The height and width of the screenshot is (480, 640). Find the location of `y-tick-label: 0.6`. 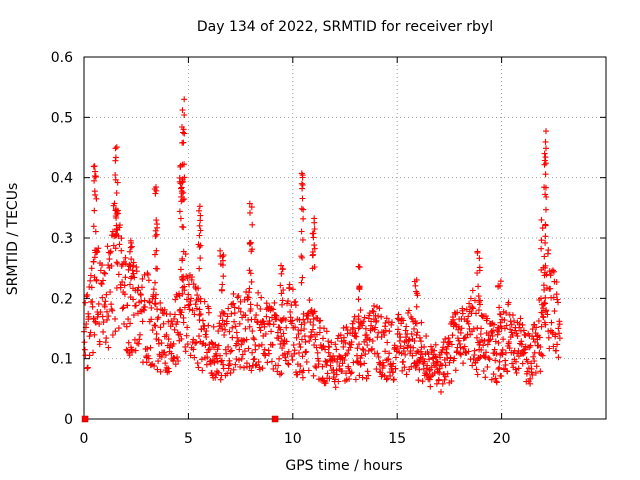

y-tick-label: 0.6 is located at coordinates (62, 58).